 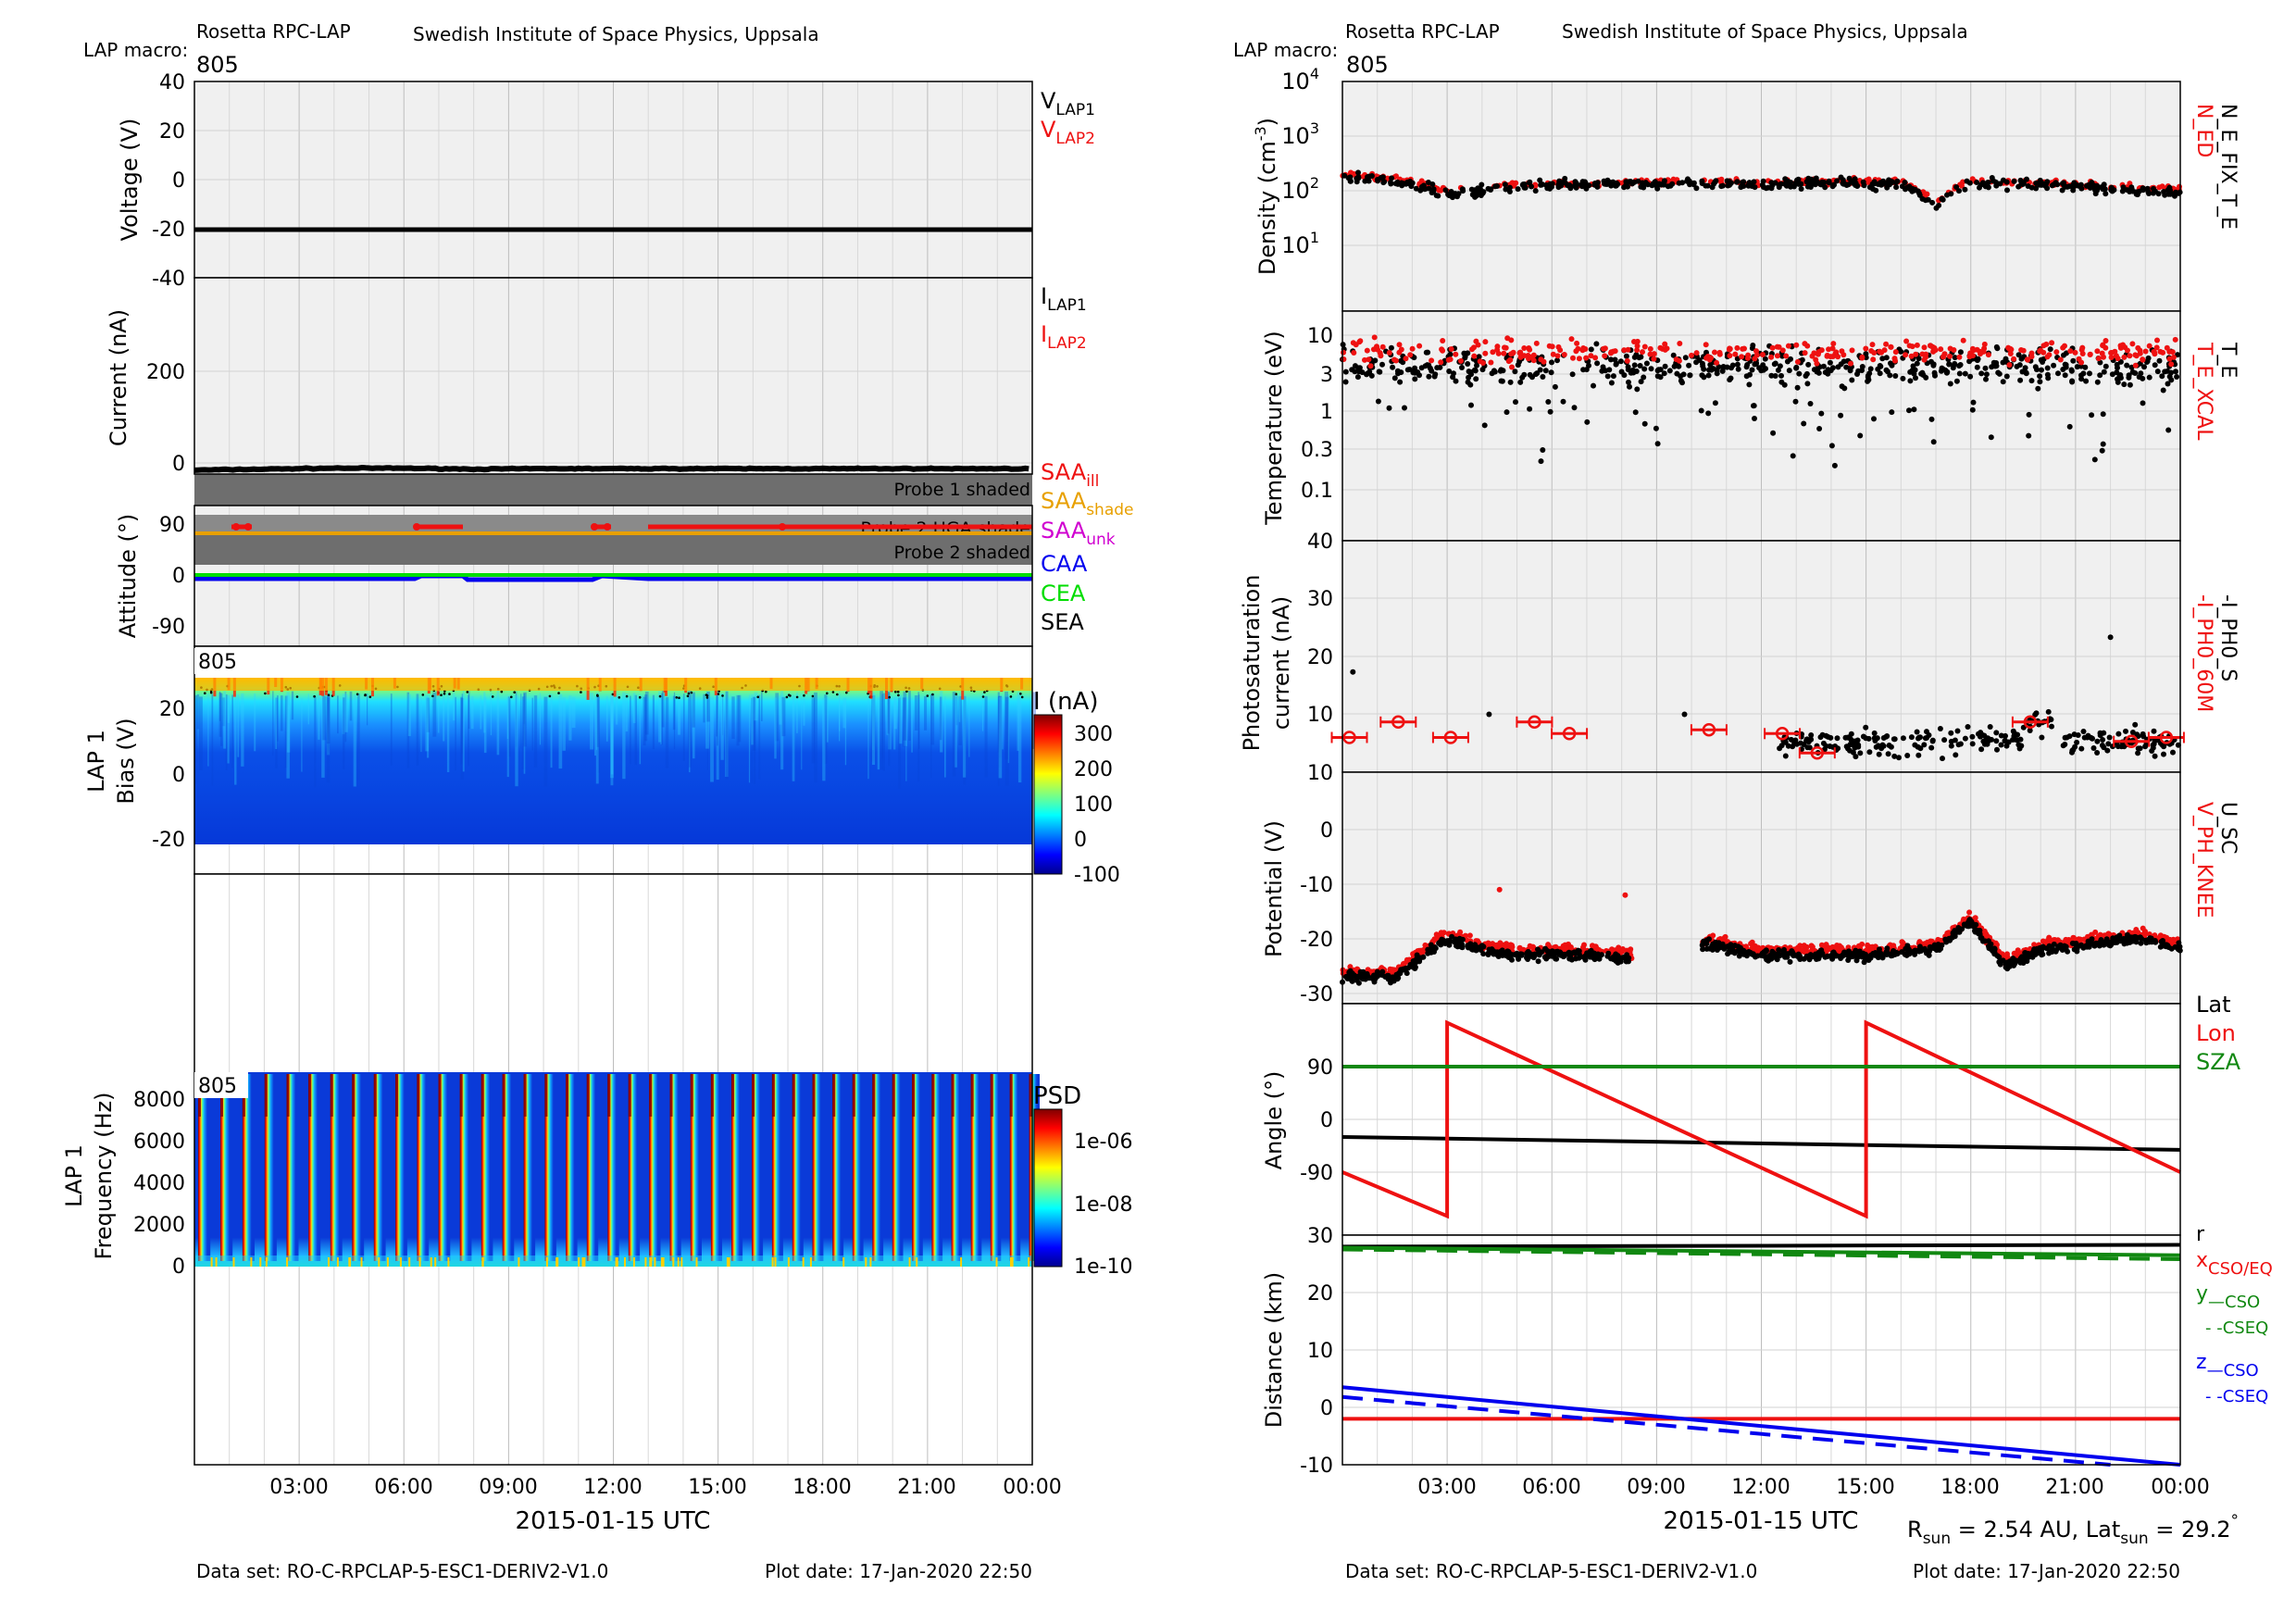 What do you see at coordinates (216, 1262) in the screenshot?
I see `freq-low-spike` at bounding box center [216, 1262].